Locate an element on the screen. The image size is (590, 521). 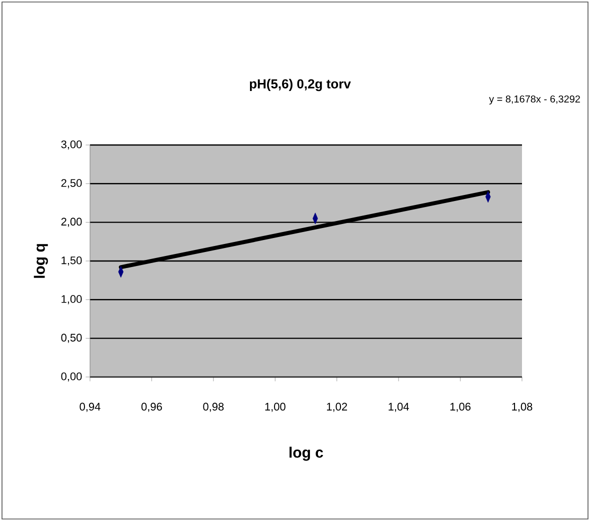
x-tick-label: 0,96 is located at coordinates (151, 407).